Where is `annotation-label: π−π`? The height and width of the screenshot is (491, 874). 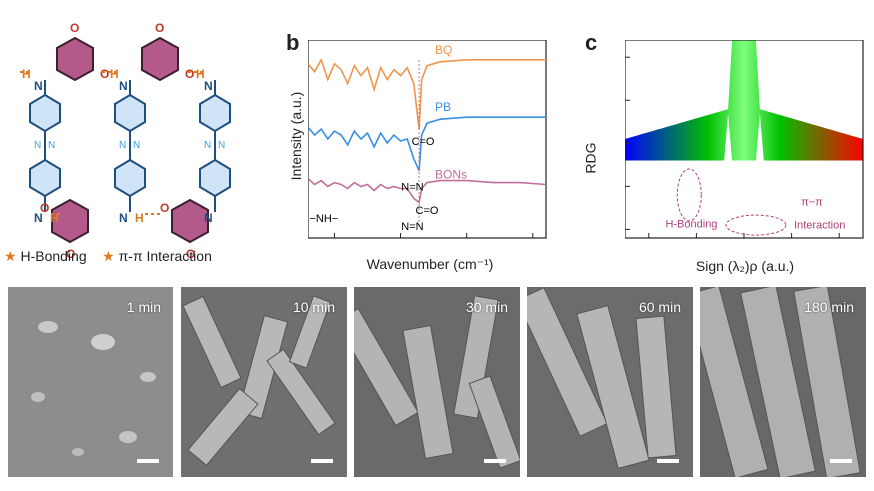 annotation-label: π−π is located at coordinates (812, 202).